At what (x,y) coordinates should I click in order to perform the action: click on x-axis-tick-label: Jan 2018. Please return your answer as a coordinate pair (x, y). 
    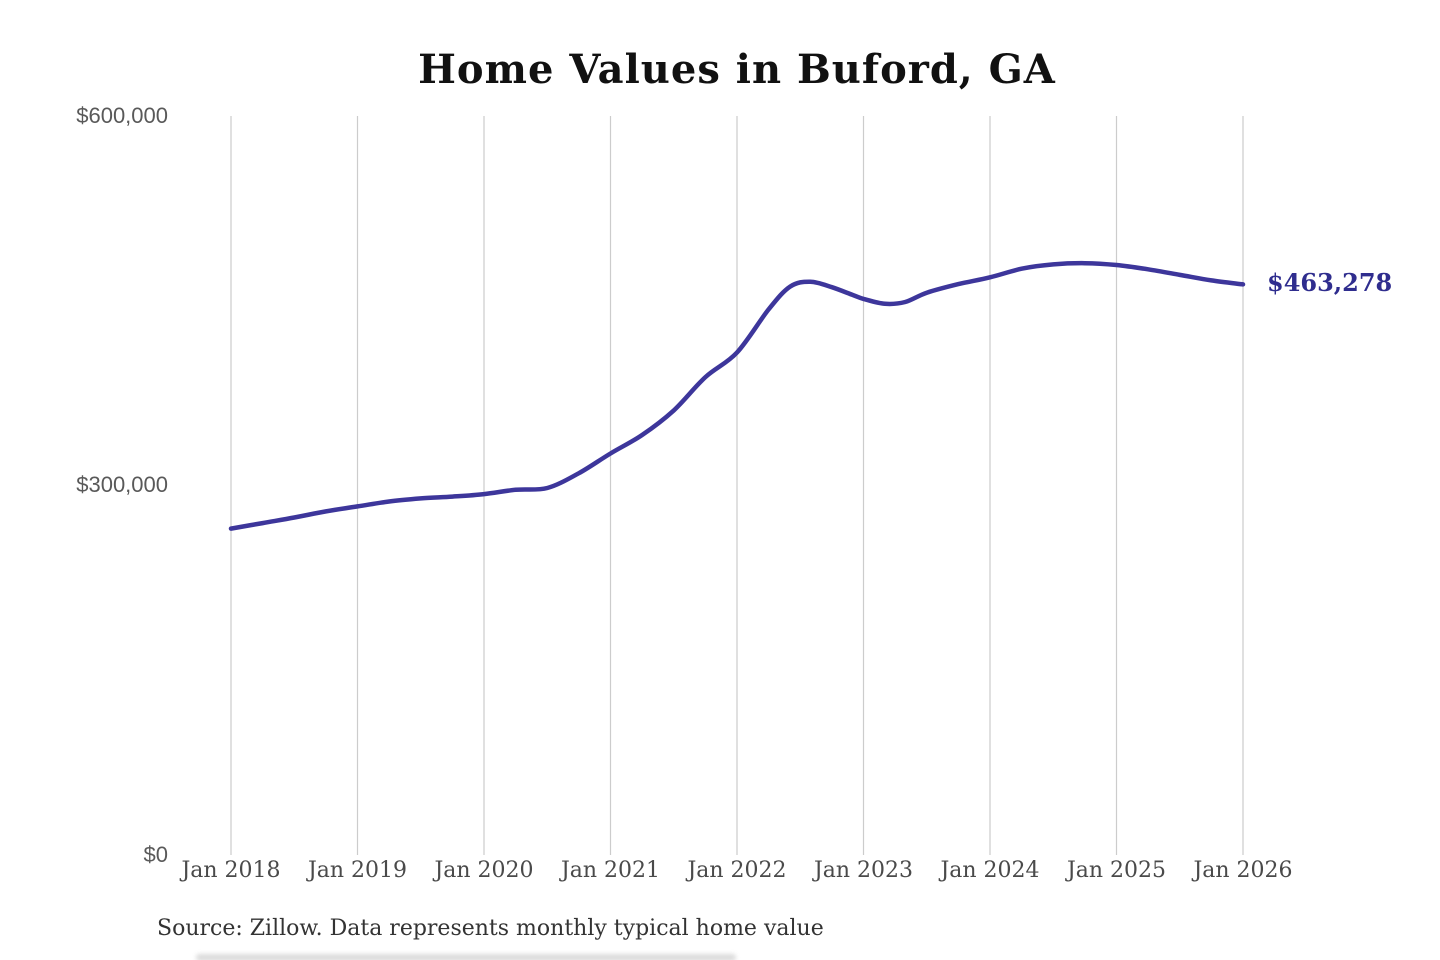
    Looking at the image, I should click on (231, 870).